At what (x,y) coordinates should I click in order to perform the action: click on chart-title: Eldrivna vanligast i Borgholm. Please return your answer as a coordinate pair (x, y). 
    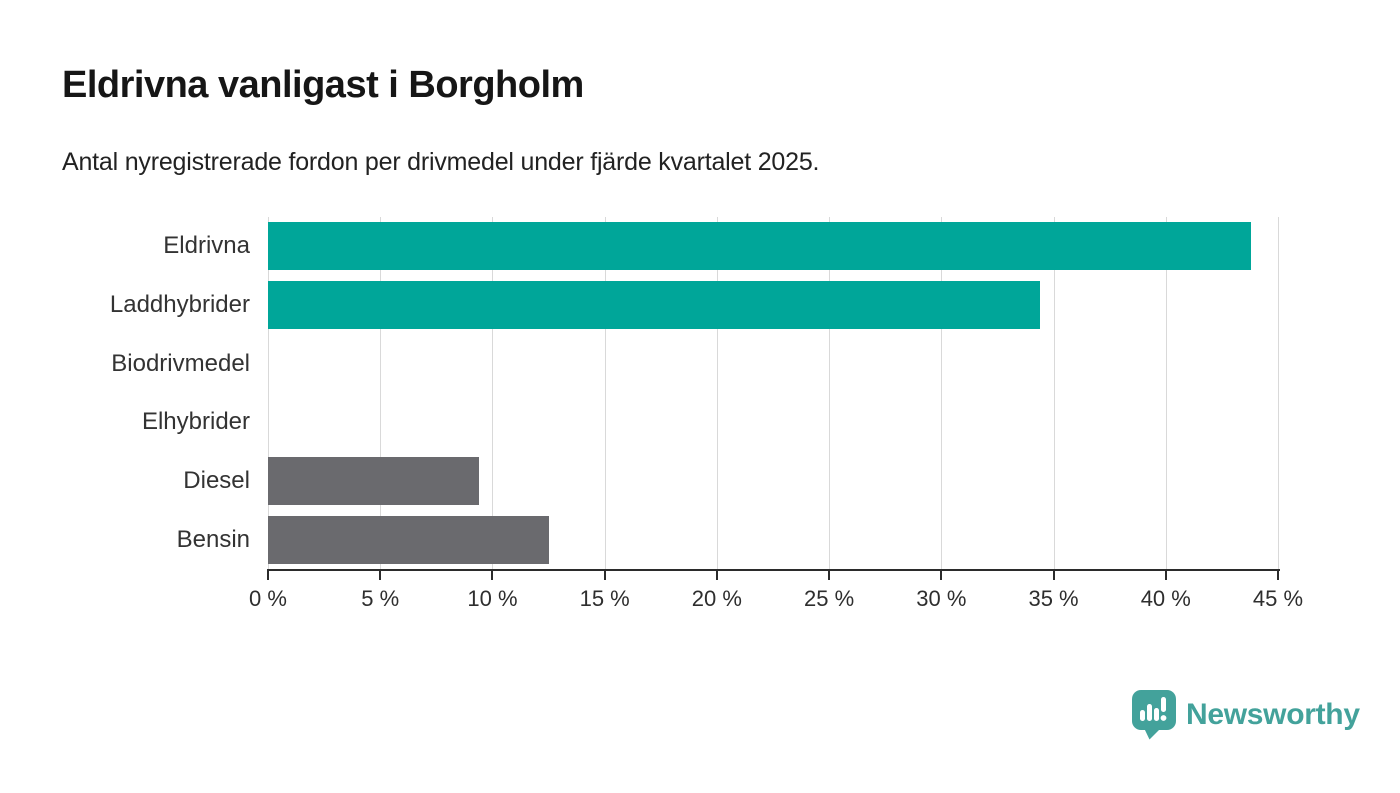
    Looking at the image, I should click on (323, 85).